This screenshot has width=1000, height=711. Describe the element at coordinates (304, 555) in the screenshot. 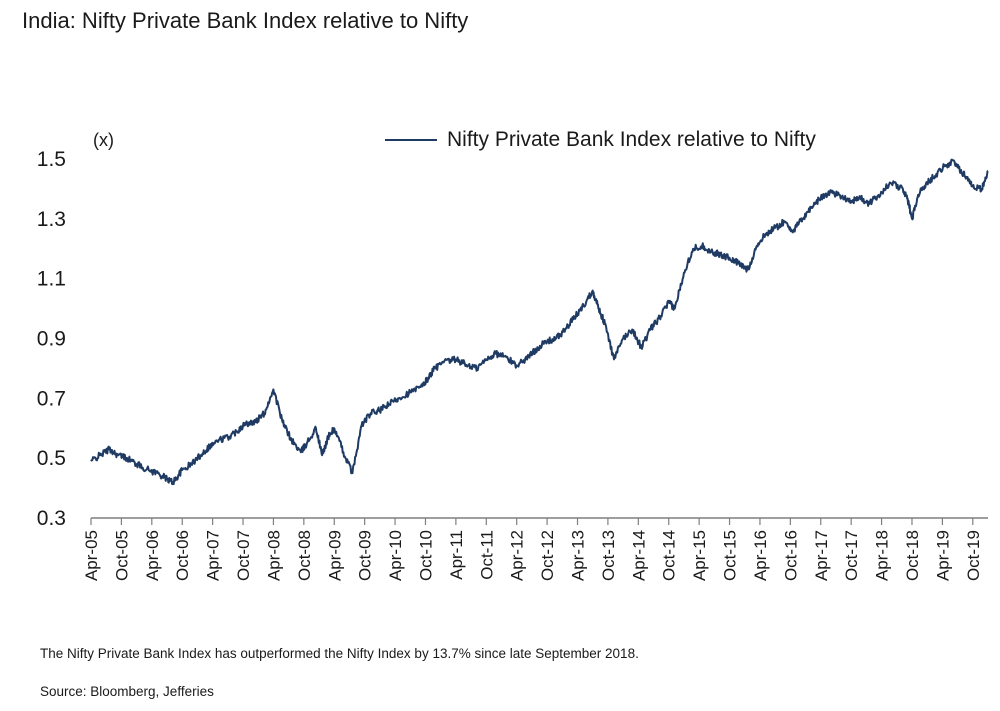

I see `x-tick-label: Oct-08` at that location.